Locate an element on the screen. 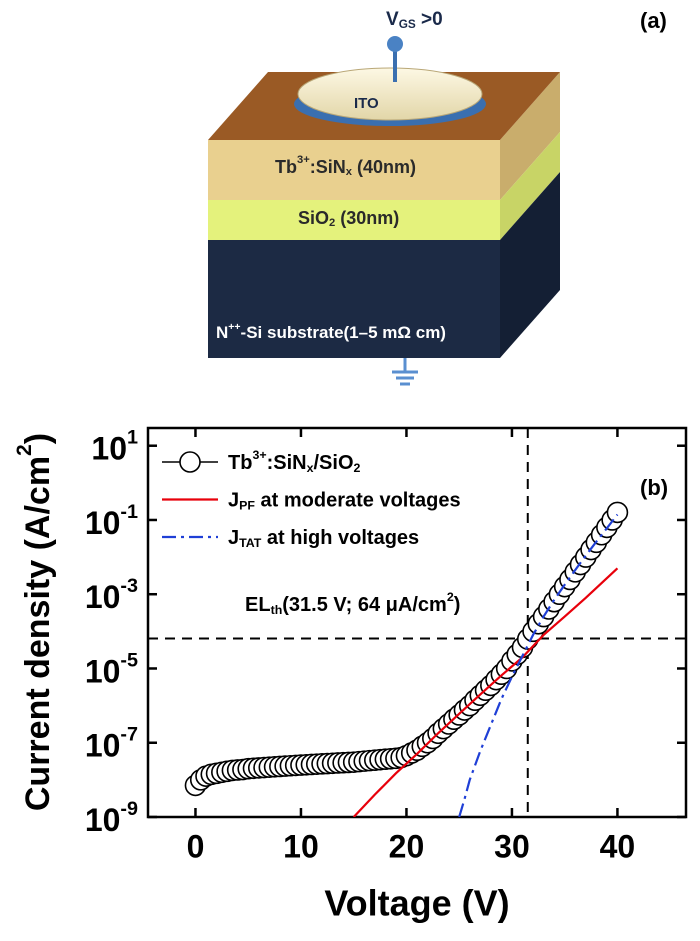 This screenshot has height=941, width=700. front-substrate is located at coordinates (354, 299).